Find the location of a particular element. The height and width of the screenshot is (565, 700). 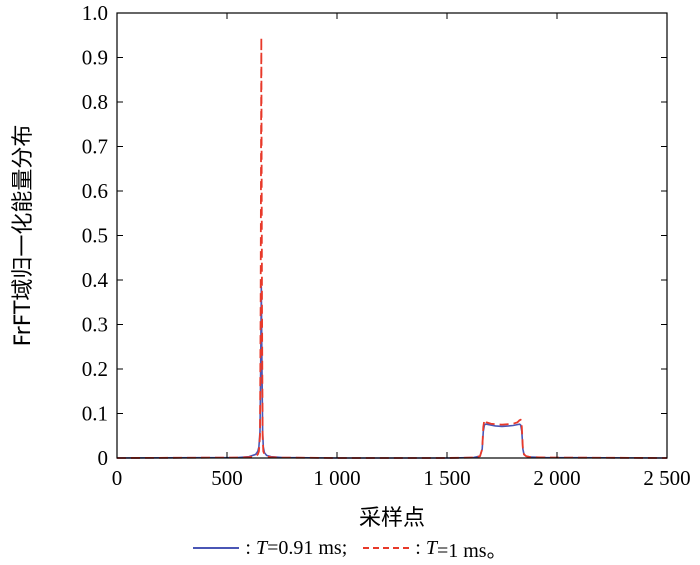

x-tick-label-2: 1 000 is located at coordinates (336, 478).